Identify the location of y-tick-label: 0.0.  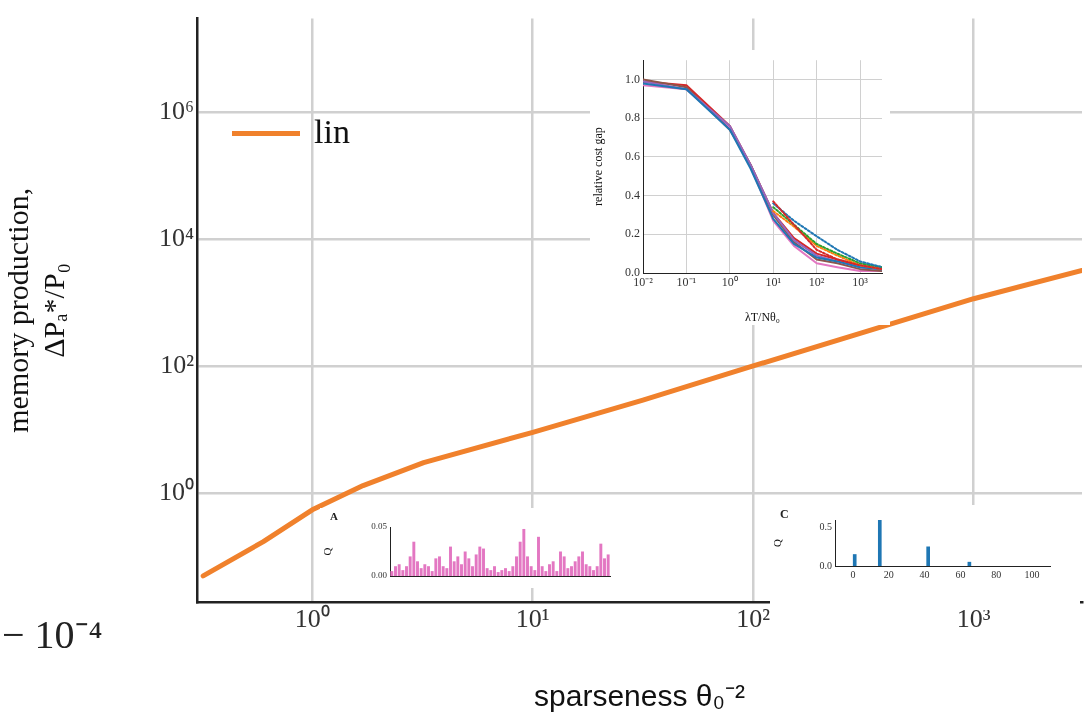
(825, 565).